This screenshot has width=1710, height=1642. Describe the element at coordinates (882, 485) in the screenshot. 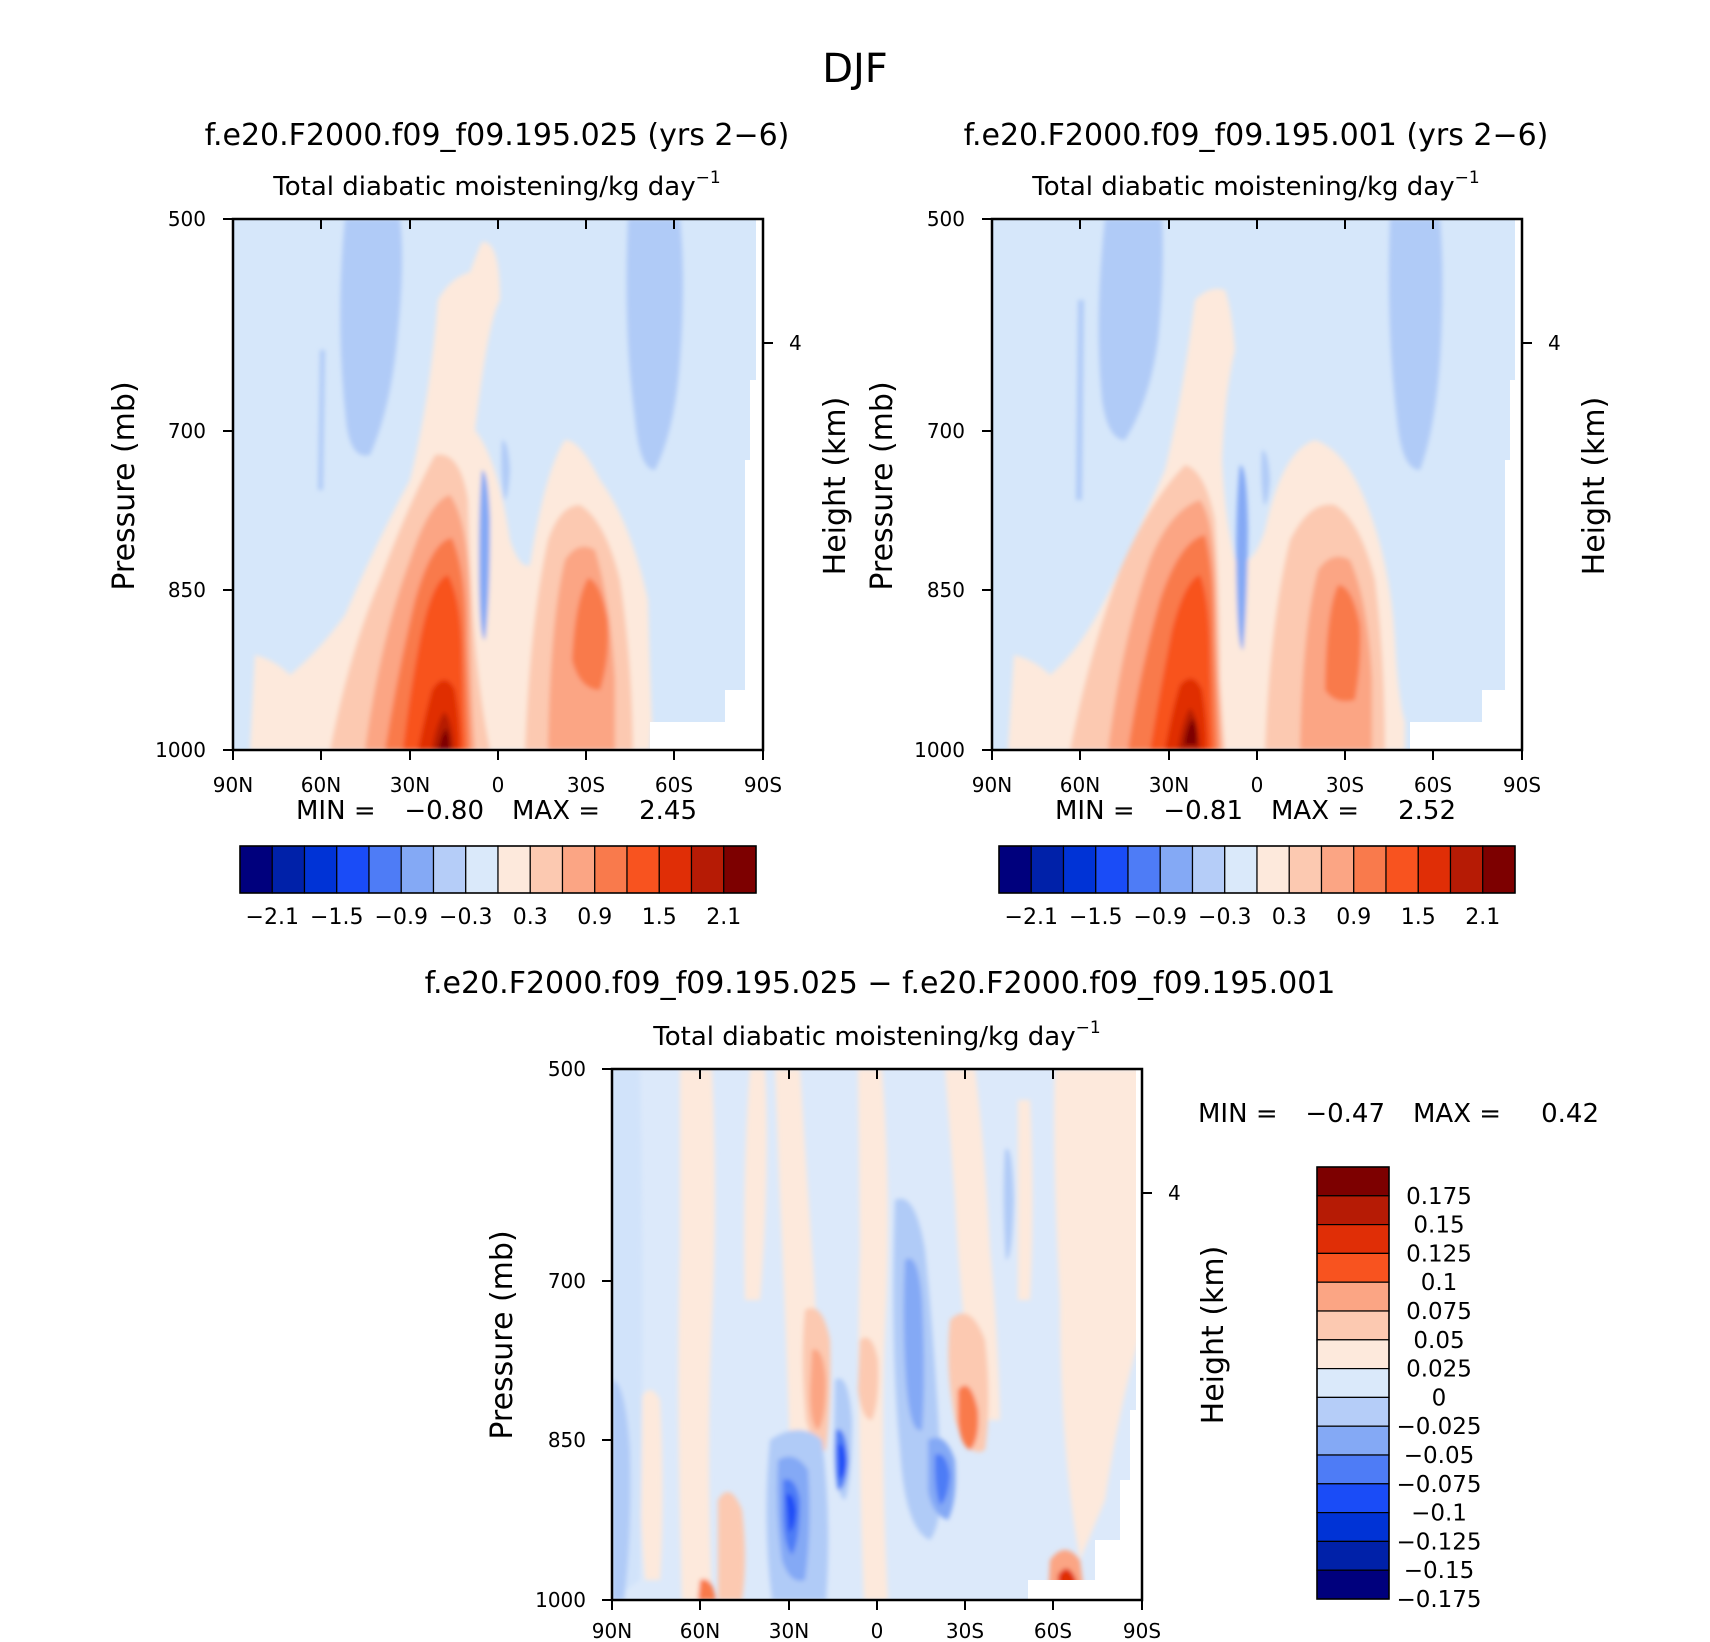

I see `panel-001-ylabel: Pressure (mb)` at that location.